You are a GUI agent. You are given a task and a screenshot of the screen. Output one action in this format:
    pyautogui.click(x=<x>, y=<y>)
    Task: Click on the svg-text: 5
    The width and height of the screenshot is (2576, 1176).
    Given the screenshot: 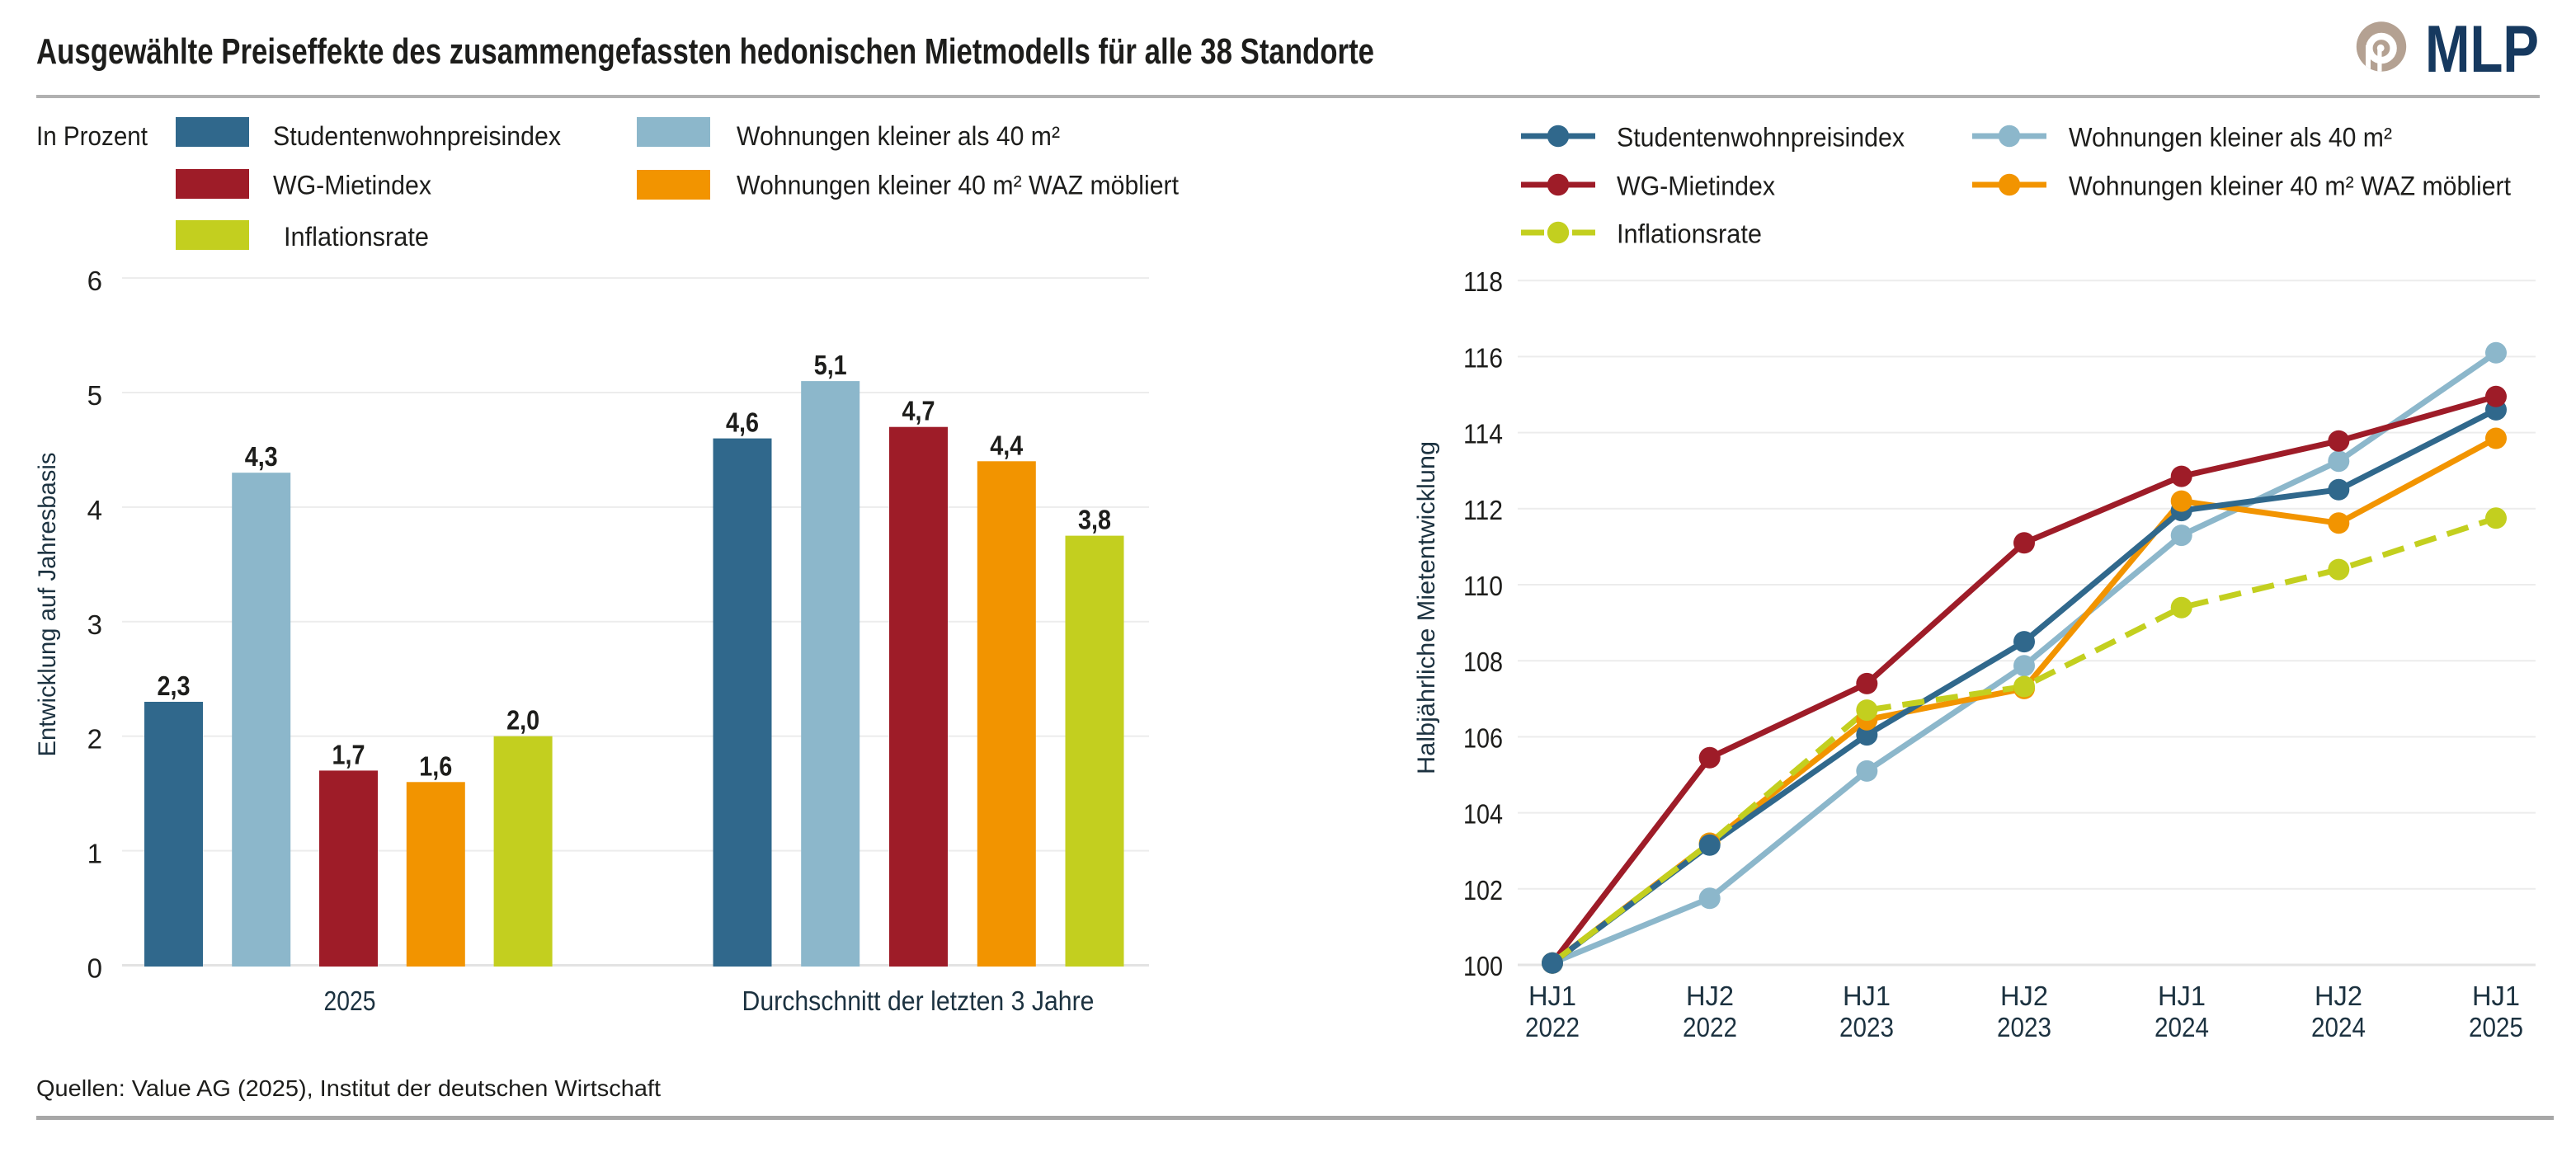 What is the action you would take?
    pyautogui.click(x=94, y=395)
    